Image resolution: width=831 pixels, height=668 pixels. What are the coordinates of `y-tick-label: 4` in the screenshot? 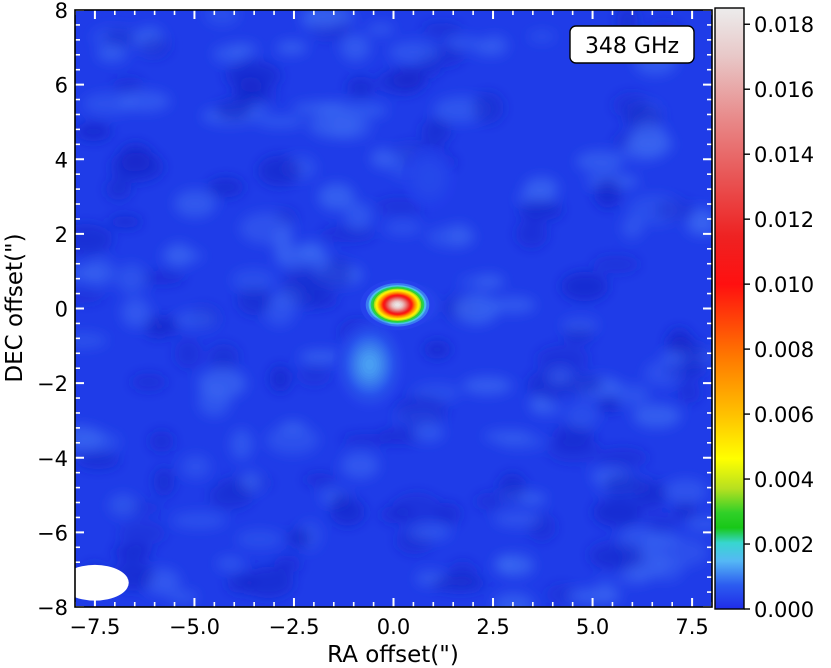 It's located at (61, 160).